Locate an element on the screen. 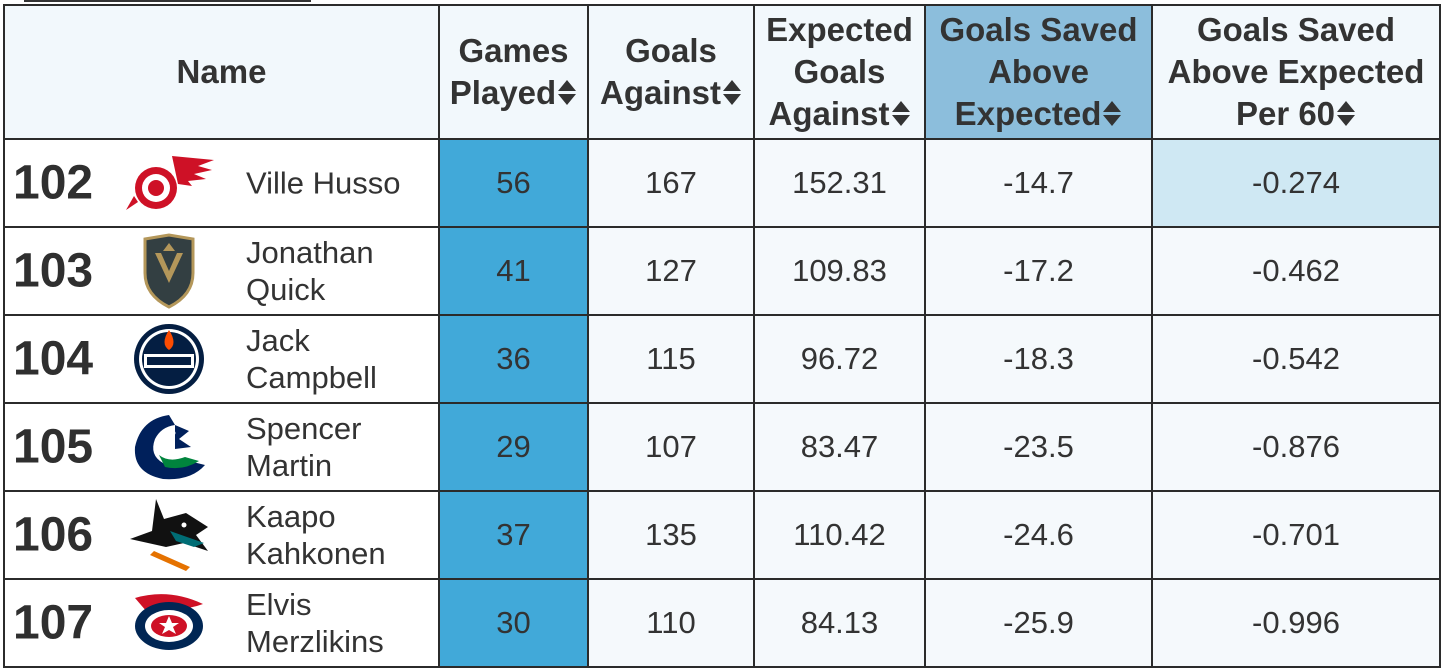 The width and height of the screenshot is (1442, 668). expected-goals-against-cell: 109.83 is located at coordinates (839, 271).